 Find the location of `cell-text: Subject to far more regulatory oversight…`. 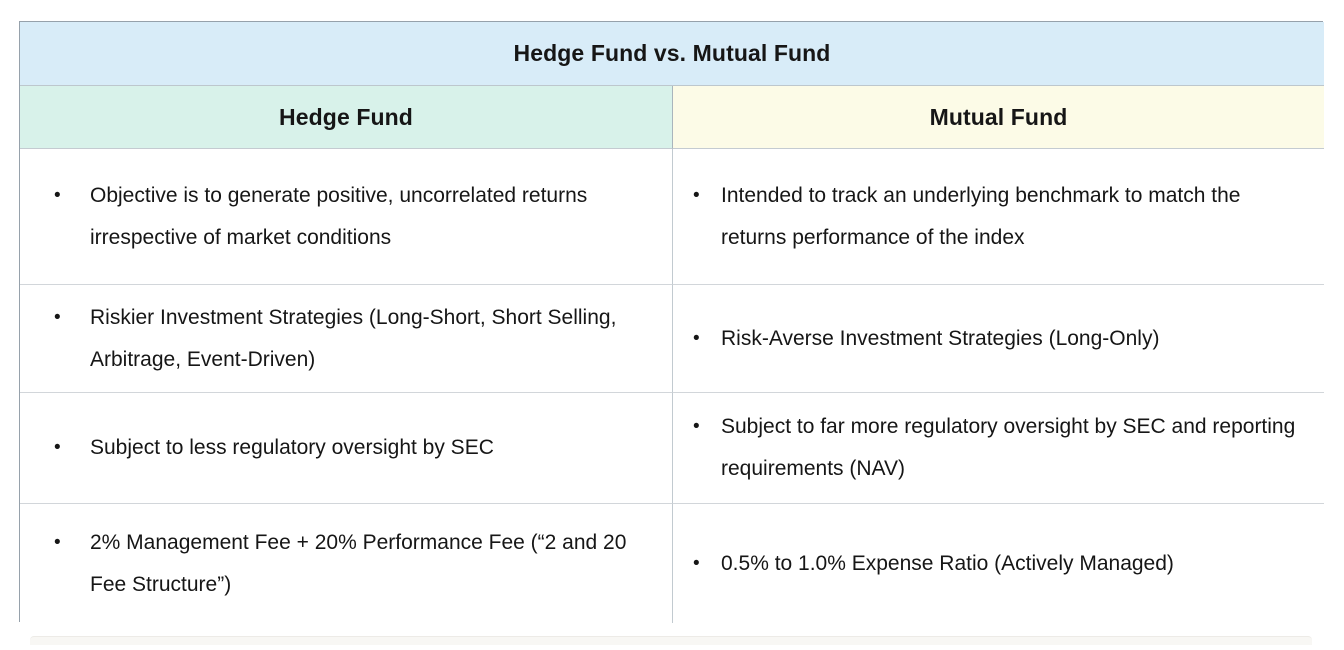

cell-text: Subject to far more regulatory oversight… is located at coordinates (1008, 447).